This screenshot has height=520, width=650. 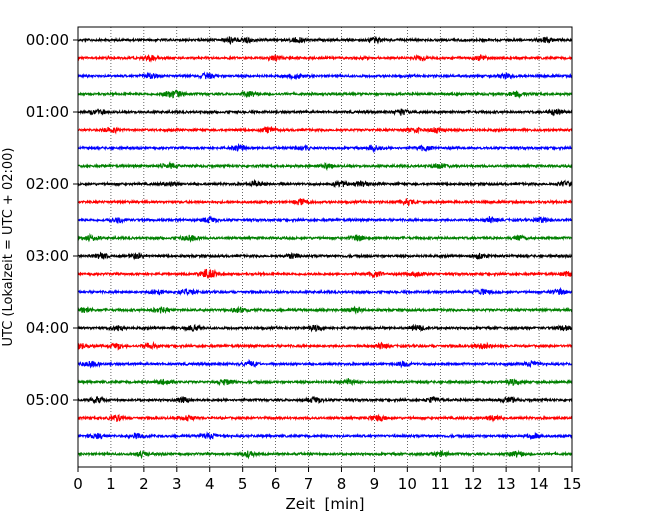 I want to click on x-tick-label: 3, so click(x=177, y=484).